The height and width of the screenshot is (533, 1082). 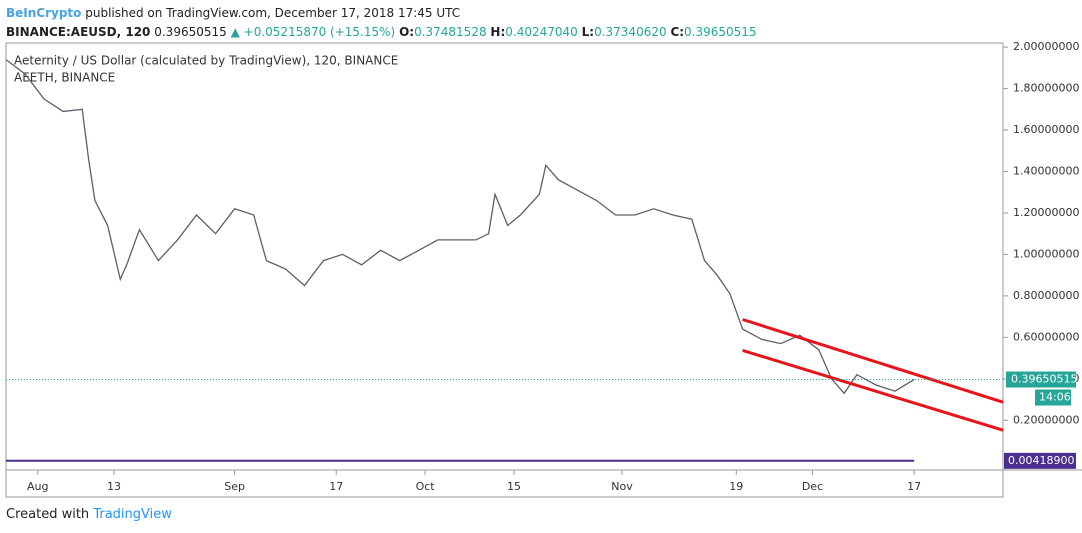 What do you see at coordinates (426, 486) in the screenshot?
I see `x-tick-label: Oct` at bounding box center [426, 486].